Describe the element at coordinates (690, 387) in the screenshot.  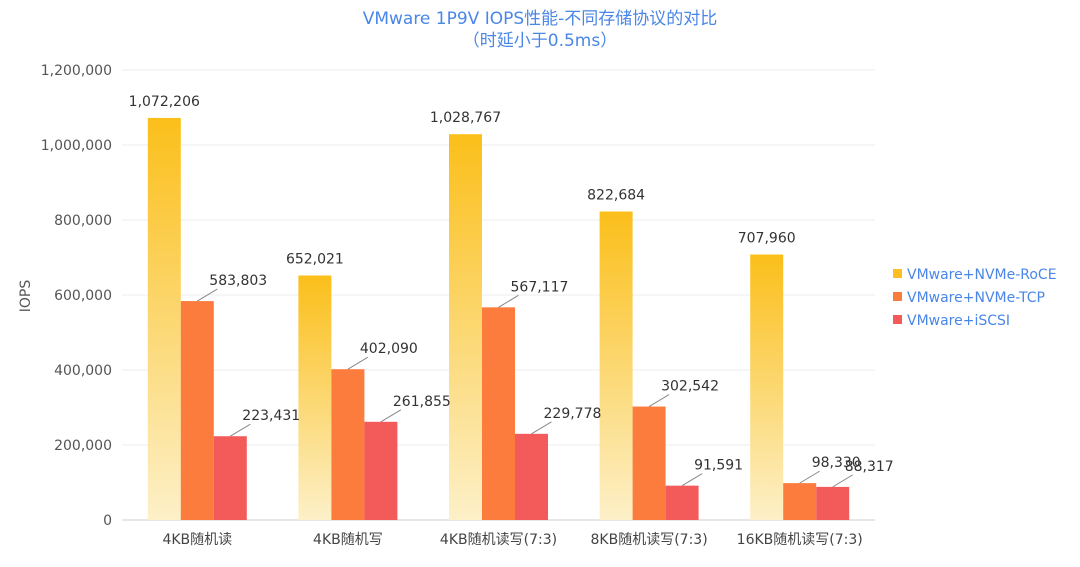
I see `data-label: 302,542` at that location.